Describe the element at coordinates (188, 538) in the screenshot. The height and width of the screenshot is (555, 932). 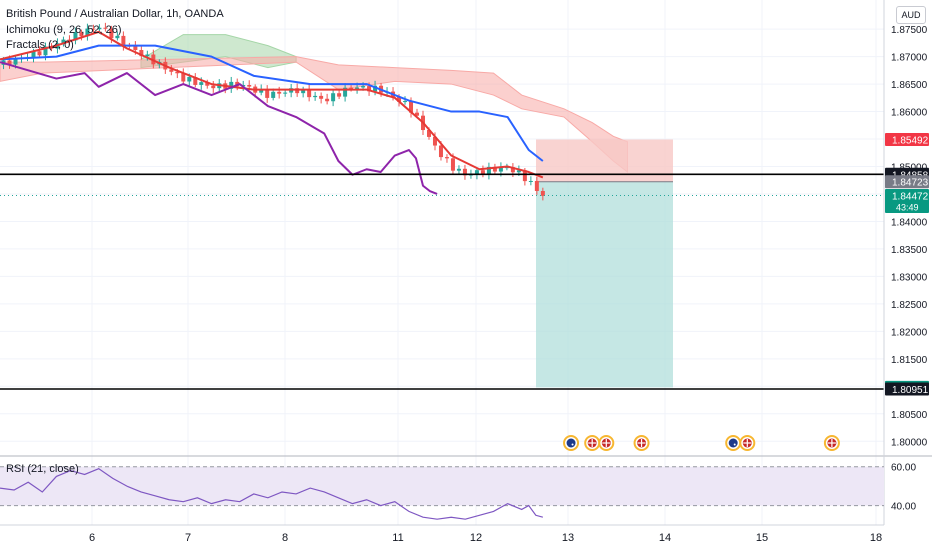
I see `x-tick-label: 7` at that location.